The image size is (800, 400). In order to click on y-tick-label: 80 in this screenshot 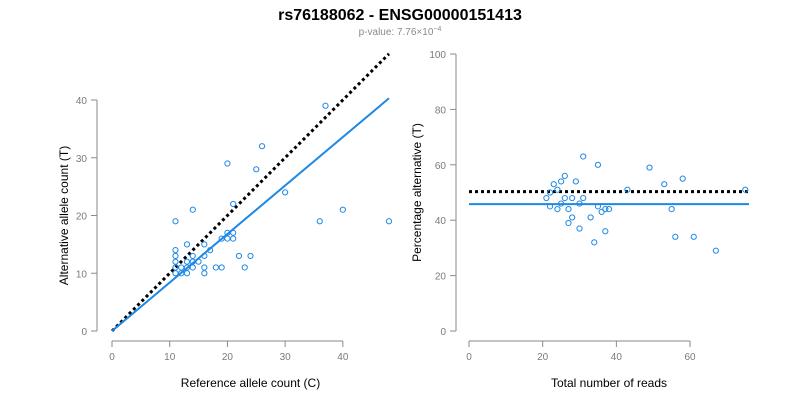, I will do `click(441, 110)`.